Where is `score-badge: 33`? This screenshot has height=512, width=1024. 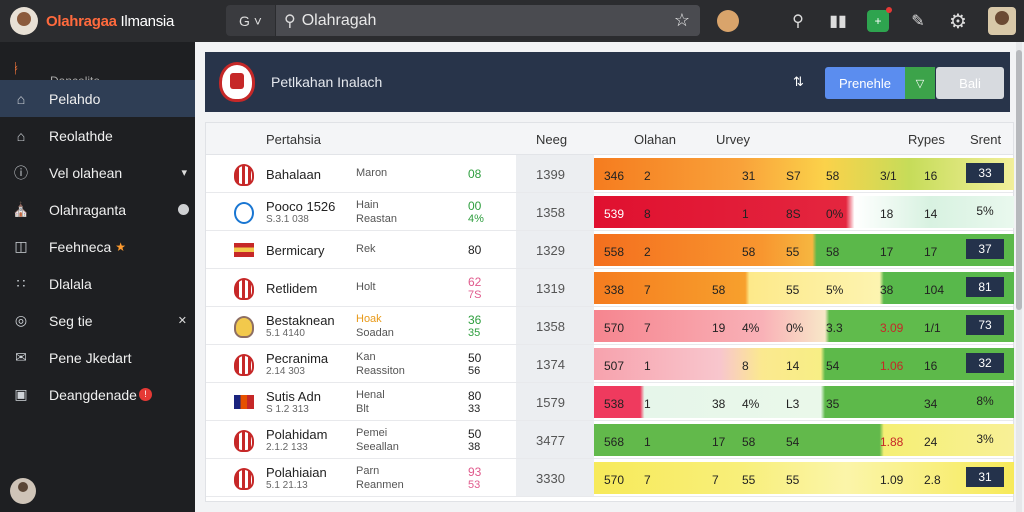
score-badge: 33 is located at coordinates (985, 173).